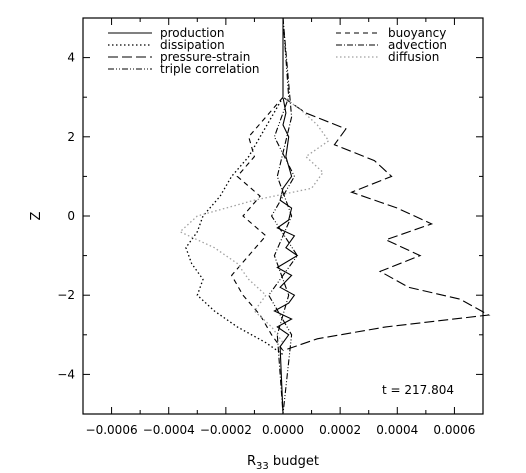 The width and height of the screenshot is (526, 473). What do you see at coordinates (454, 430) in the screenshot?
I see `x-tick-label: 0.0006` at bounding box center [454, 430].